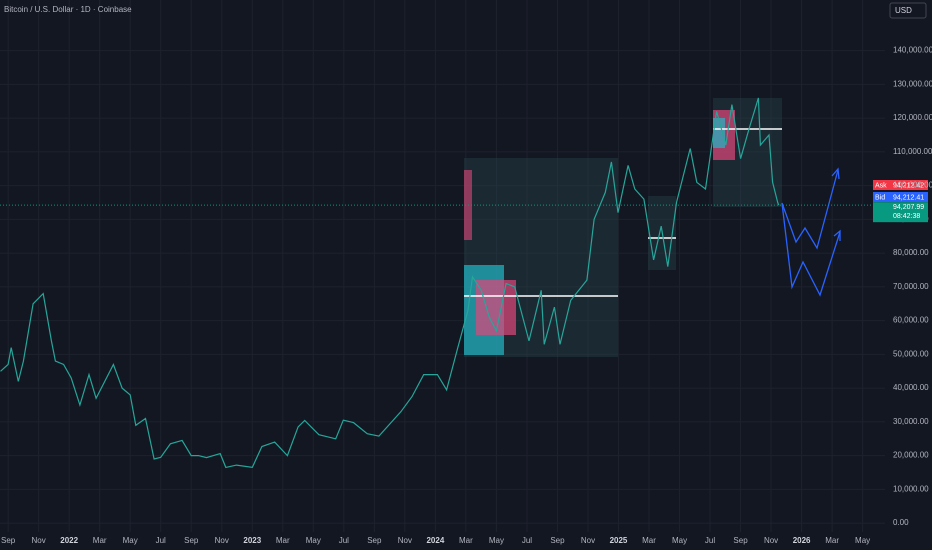  Describe the element at coordinates (69, 540) in the screenshot. I see `x-tick-label: 2022` at that location.